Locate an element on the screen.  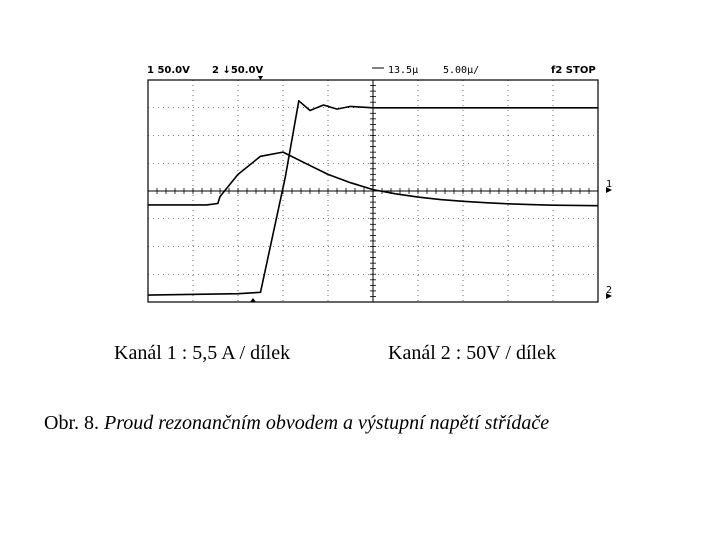
trigger-position-icon is located at coordinates (260, 78).